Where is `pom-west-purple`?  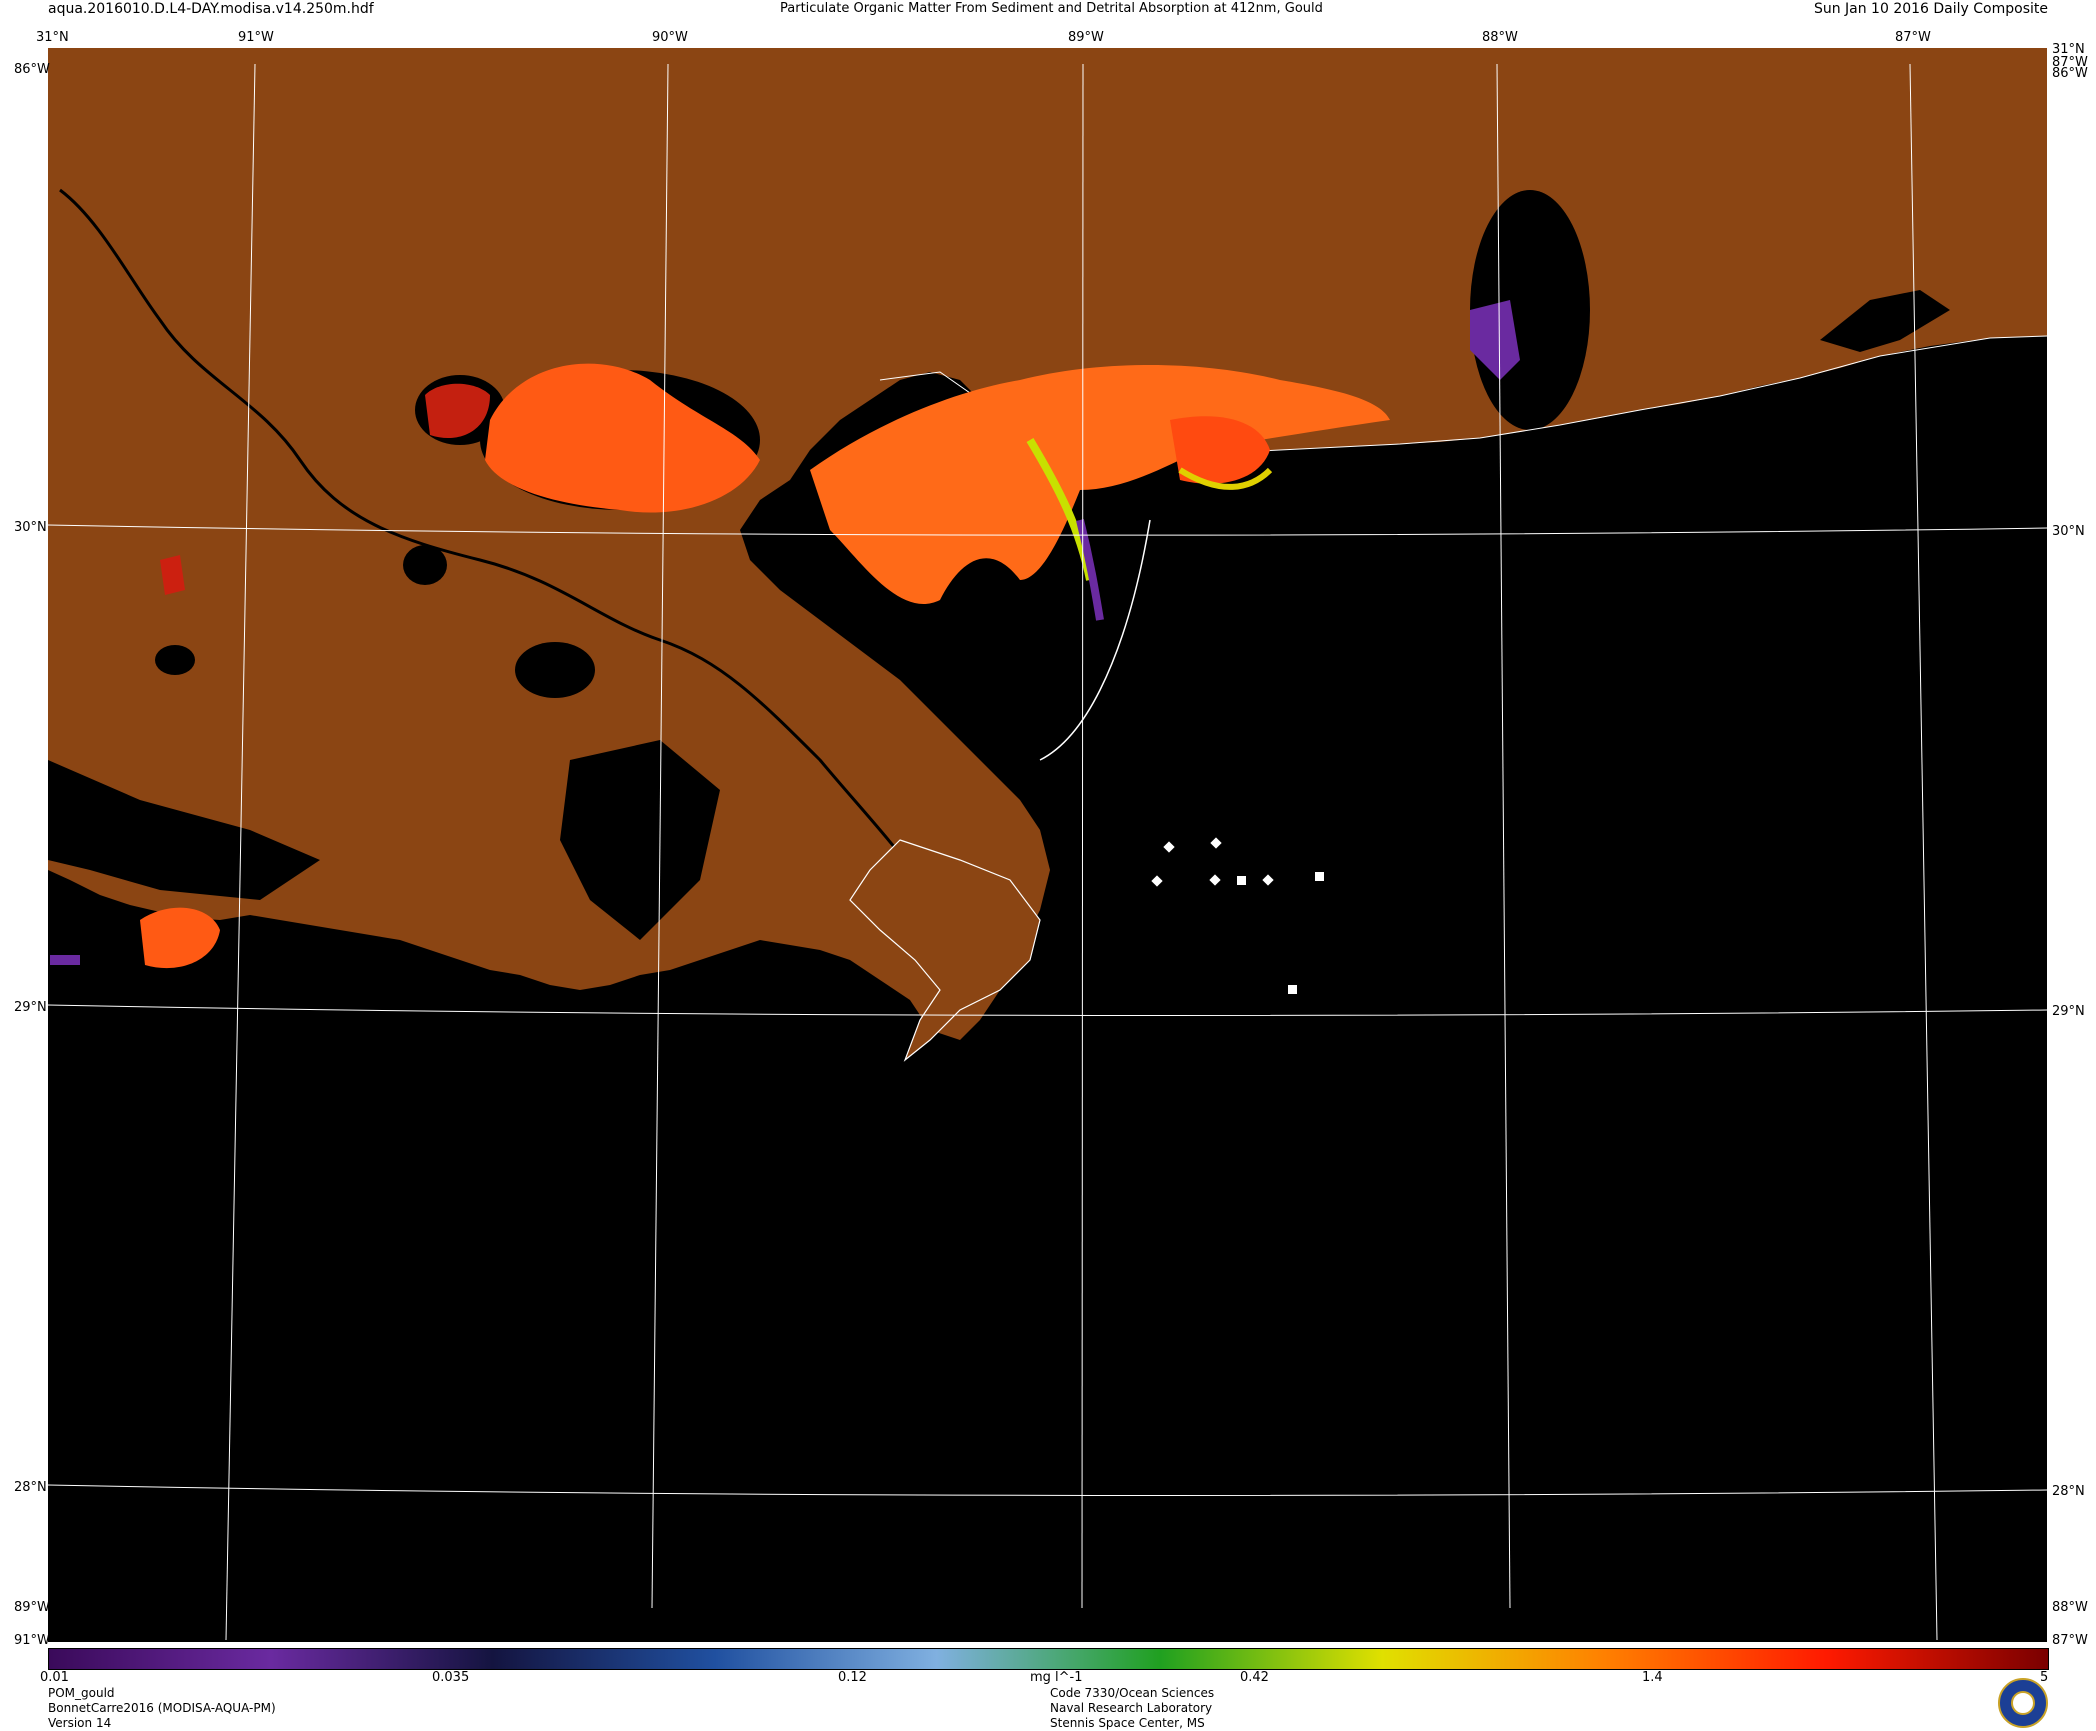
pom-west-purple is located at coordinates (65, 960).